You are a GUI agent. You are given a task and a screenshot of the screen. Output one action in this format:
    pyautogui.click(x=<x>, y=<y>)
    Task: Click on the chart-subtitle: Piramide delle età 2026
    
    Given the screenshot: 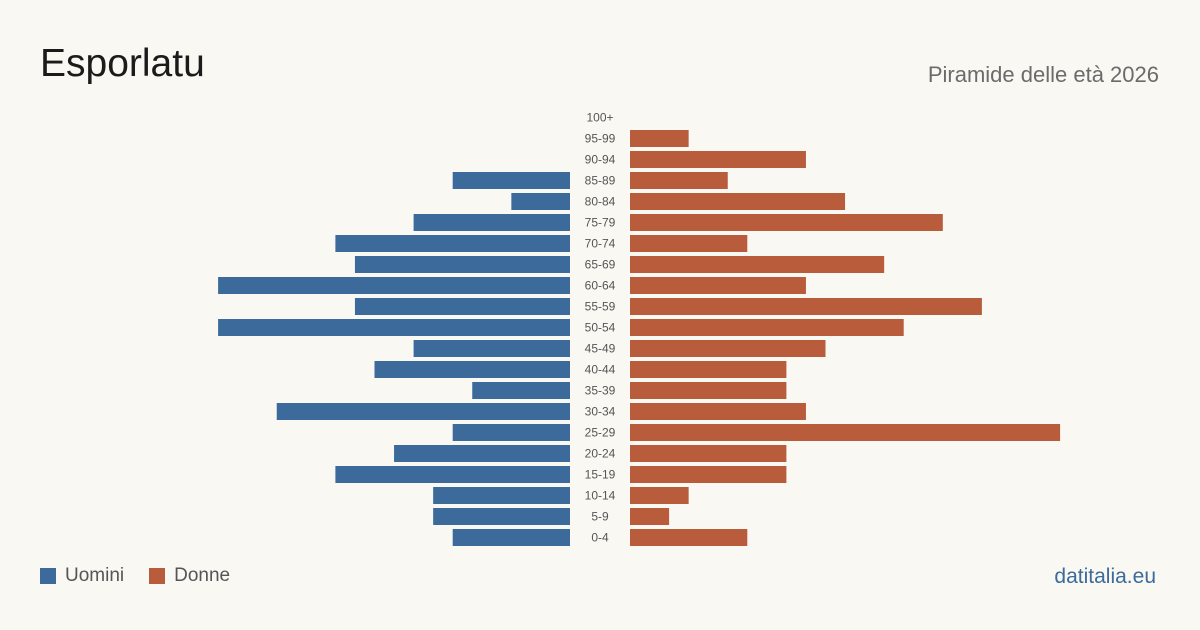 What is the action you would take?
    pyautogui.click(x=1043, y=74)
    